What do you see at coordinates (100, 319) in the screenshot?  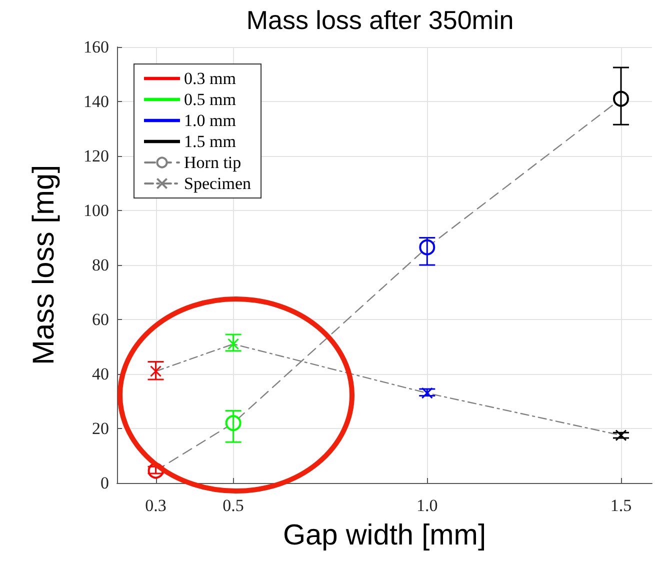 I see `y-tick-label: 60` at bounding box center [100, 319].